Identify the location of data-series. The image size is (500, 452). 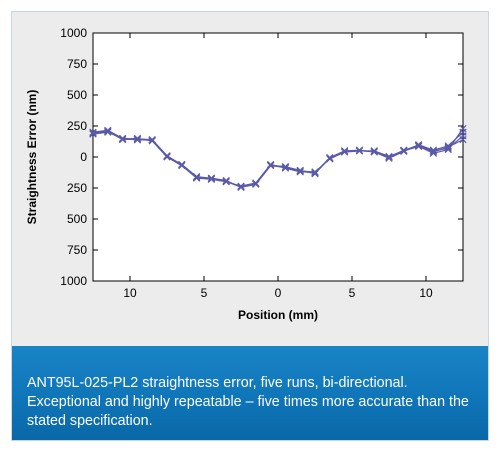
(278, 158).